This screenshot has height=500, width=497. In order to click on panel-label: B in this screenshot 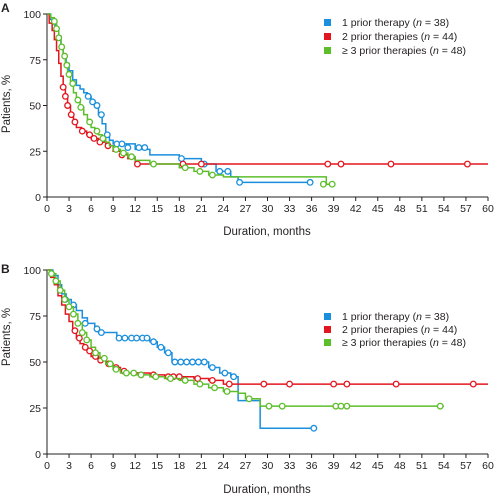, I will do `click(5, 269)`.